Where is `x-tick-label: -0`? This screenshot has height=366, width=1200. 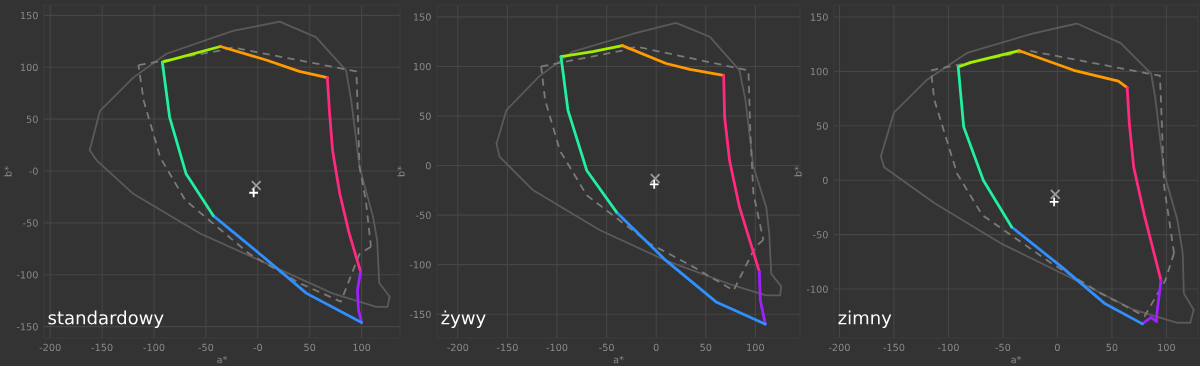
x-tick-label: -0 is located at coordinates (258, 347).